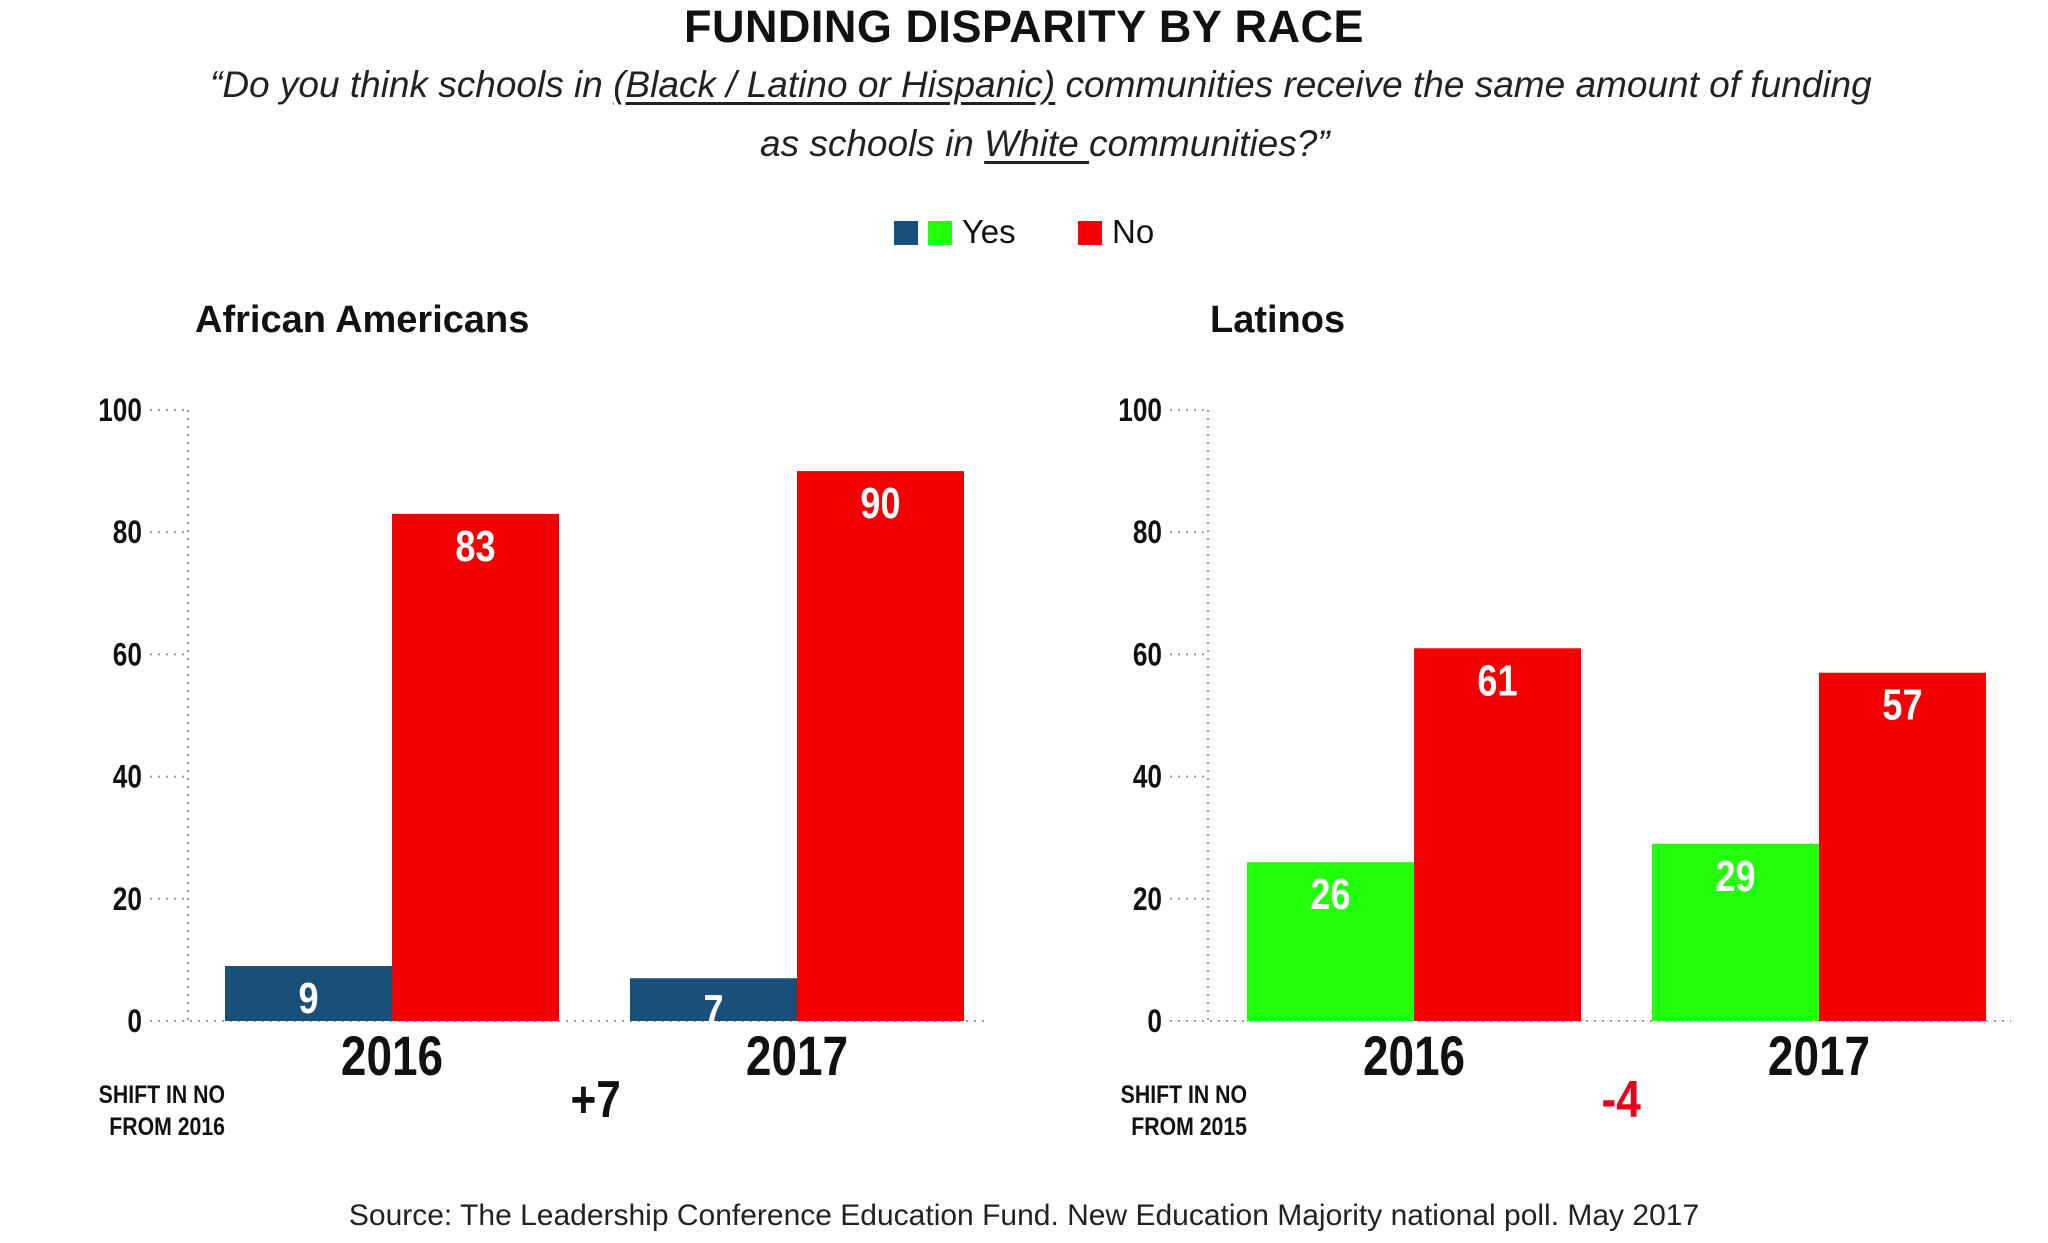 This screenshot has width=2048, height=1243. I want to click on question-text: communities?”, so click(1209, 143).